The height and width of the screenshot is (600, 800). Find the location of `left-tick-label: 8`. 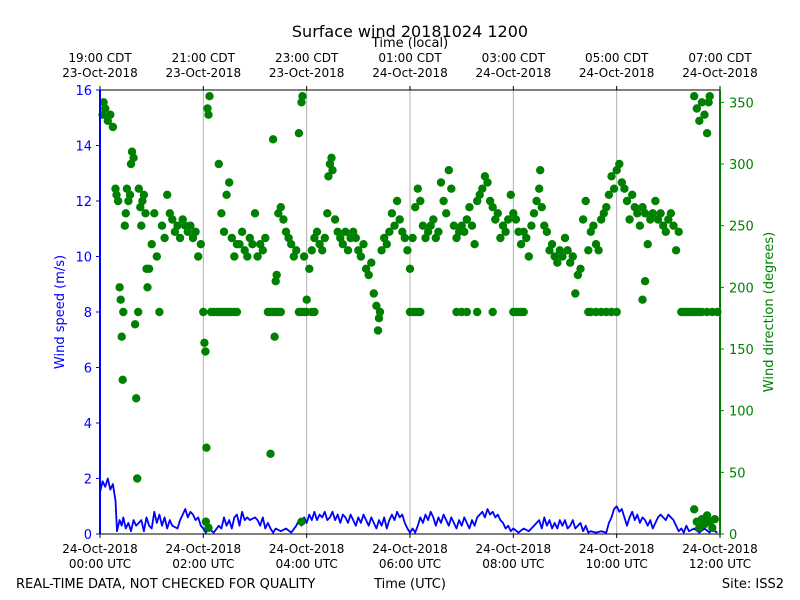

left-tick-label: 8 is located at coordinates (88, 313).